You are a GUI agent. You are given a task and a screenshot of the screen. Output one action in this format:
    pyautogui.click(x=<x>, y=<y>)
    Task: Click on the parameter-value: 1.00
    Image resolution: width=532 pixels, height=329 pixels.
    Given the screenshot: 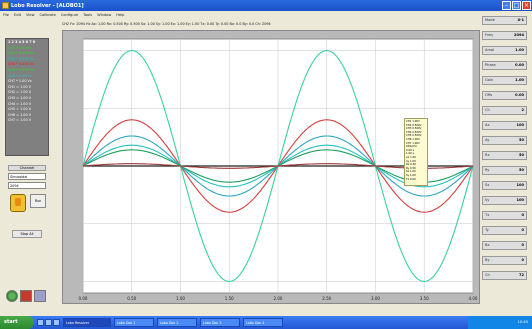 What is the action you would take?
    pyautogui.click(x=519, y=80)
    